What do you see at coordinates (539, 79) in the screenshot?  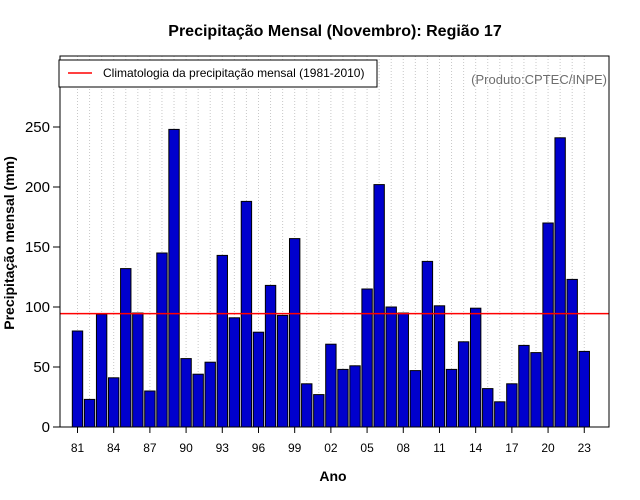 I see `source-note: (Produto:CPTEC/INPE)` at bounding box center [539, 79].